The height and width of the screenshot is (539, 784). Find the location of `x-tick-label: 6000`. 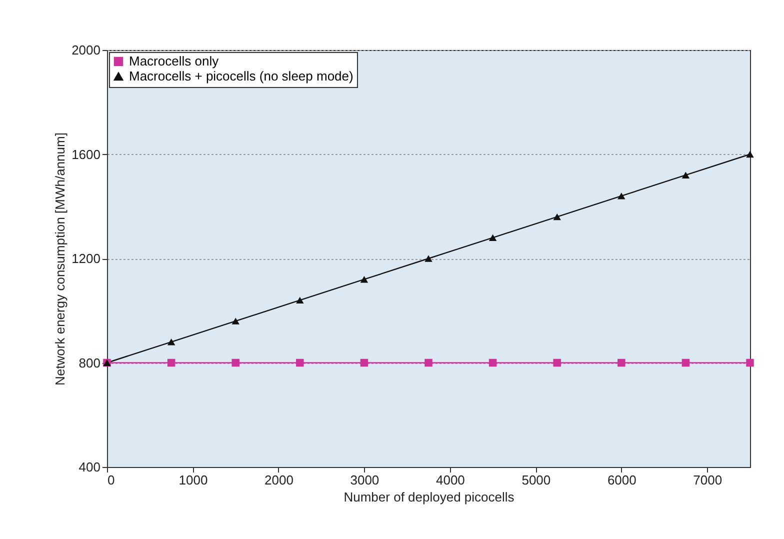

x-tick-label: 6000 is located at coordinates (621, 480).